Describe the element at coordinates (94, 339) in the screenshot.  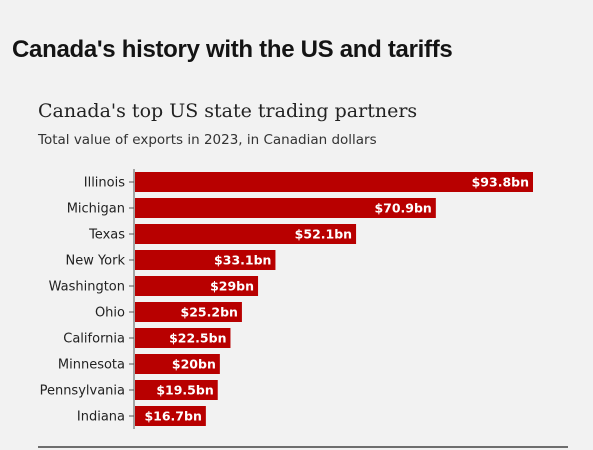
I see `category-label-california: California` at that location.